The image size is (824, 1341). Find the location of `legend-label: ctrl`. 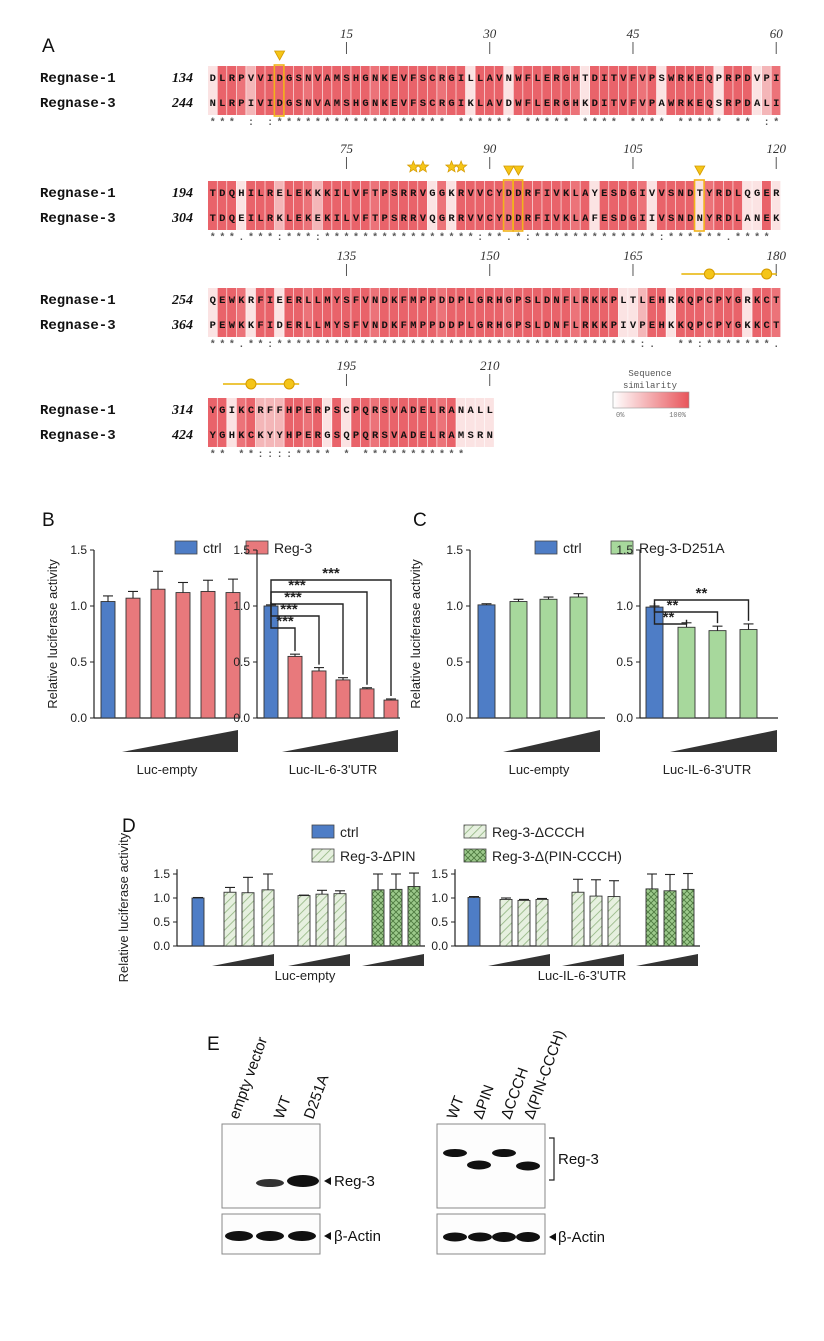

legend-label: ctrl is located at coordinates (349, 832).